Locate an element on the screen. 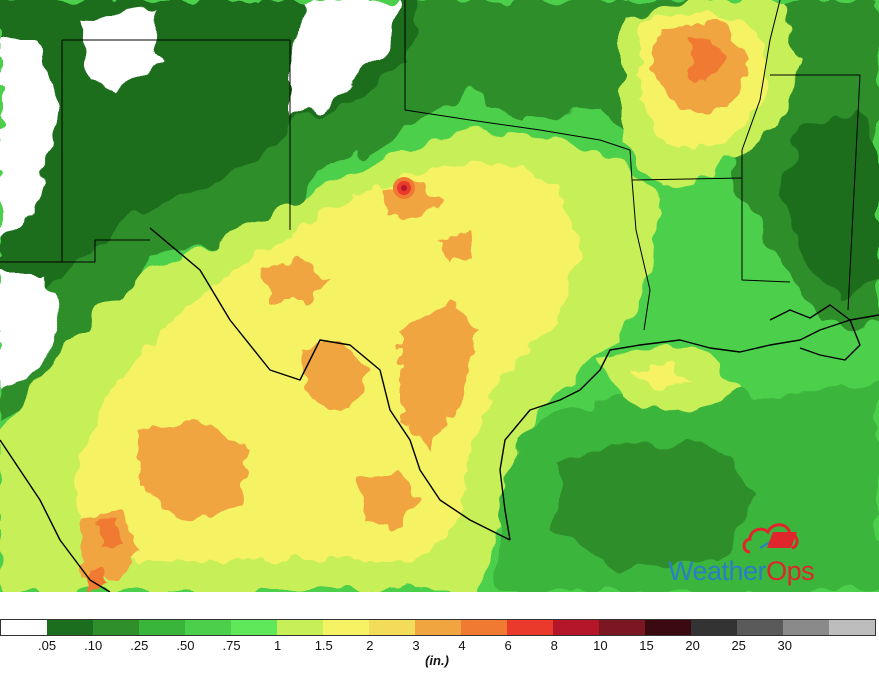  orange-panhandle is located at coordinates (295, 280).